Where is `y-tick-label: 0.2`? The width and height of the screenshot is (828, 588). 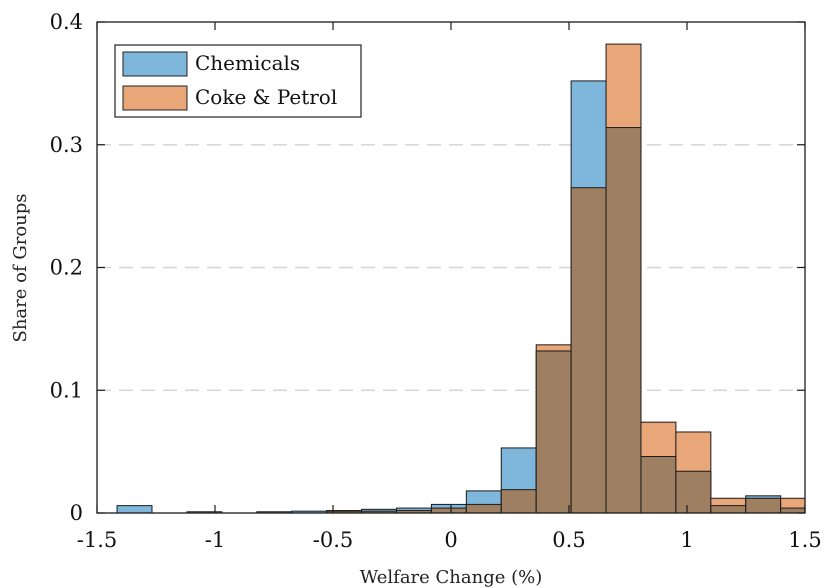 y-tick-label: 0.2 is located at coordinates (66, 268).